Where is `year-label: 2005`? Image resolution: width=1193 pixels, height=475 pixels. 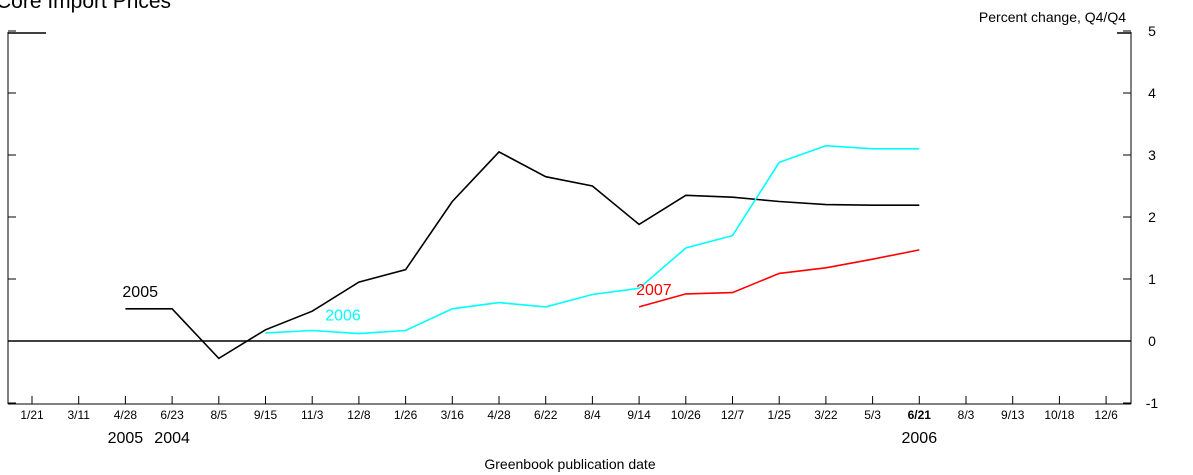
year-label: 2005 is located at coordinates (126, 438).